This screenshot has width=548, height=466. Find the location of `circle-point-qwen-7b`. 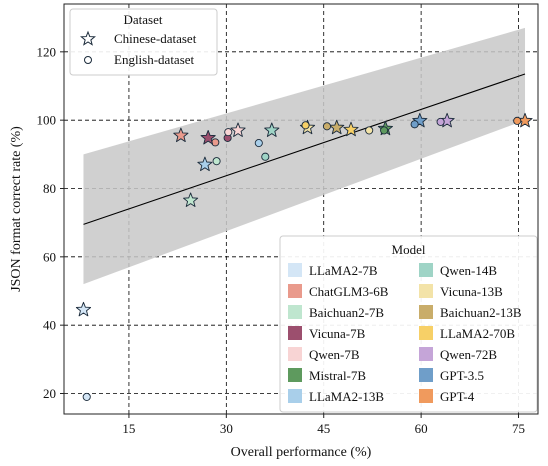

circle-point-qwen-7b is located at coordinates (228, 132).